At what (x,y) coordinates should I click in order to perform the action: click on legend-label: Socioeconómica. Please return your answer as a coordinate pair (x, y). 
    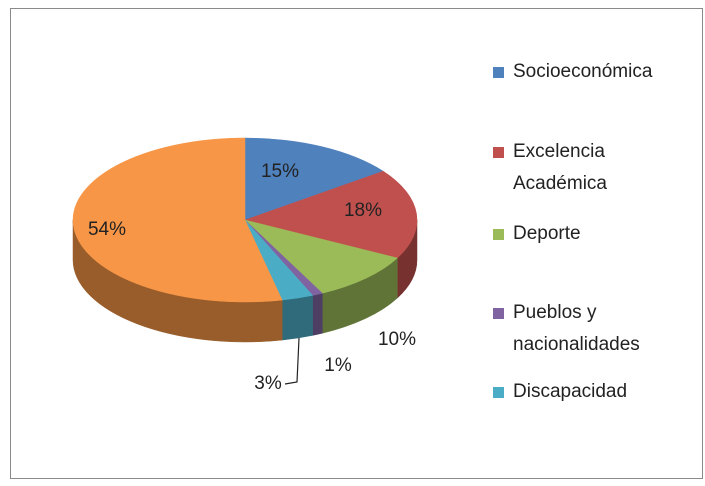
    Looking at the image, I should click on (583, 71).